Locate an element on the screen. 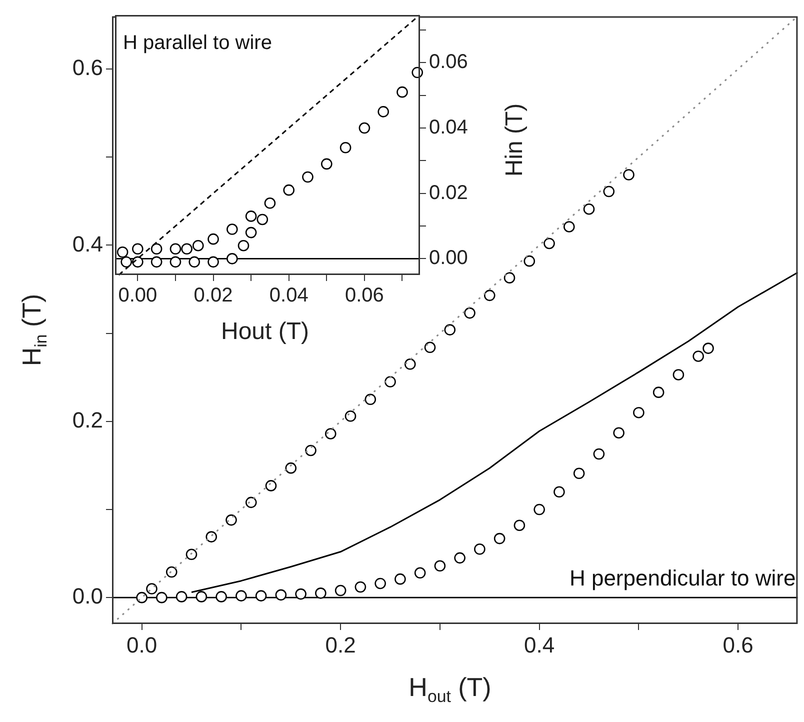 This screenshot has width=804, height=722. x-tick-label: 0.02 is located at coordinates (213, 295).